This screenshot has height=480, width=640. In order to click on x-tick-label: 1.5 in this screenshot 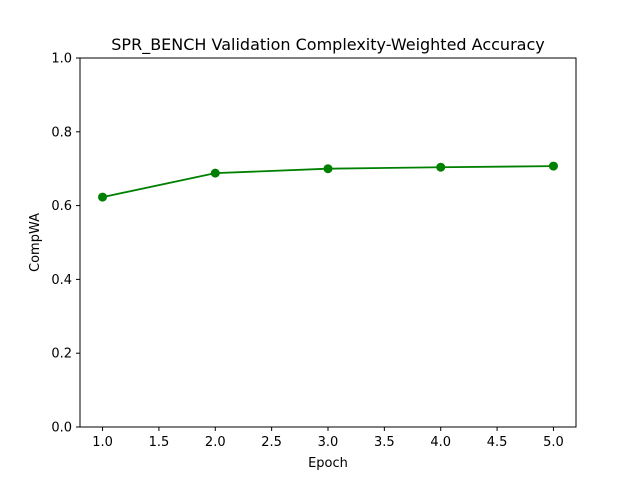, I will do `click(159, 442)`.